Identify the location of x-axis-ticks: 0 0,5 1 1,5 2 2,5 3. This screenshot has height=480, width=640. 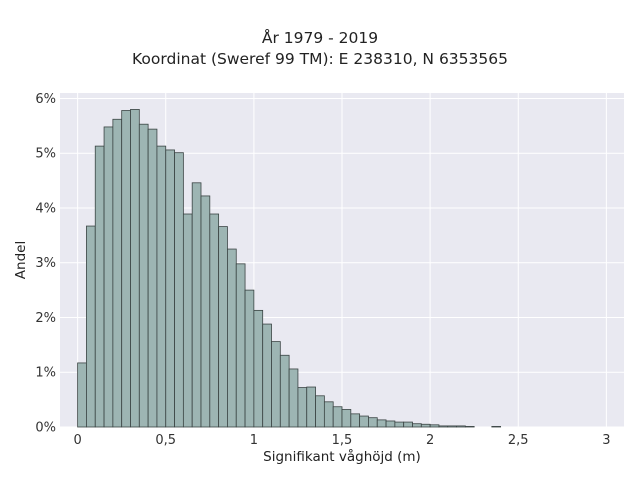
(341, 440).